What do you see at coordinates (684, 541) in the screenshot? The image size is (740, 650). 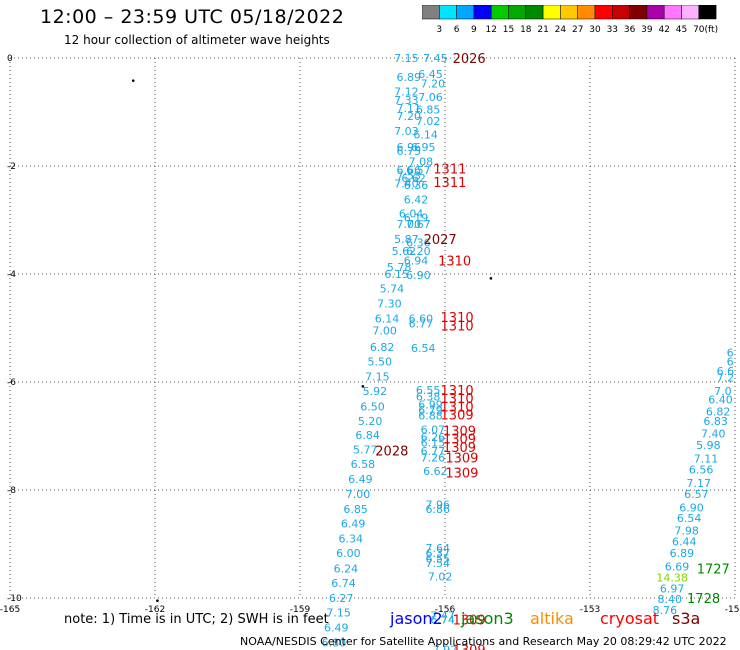 I see `wave-height-value: 6.44` at bounding box center [684, 541].